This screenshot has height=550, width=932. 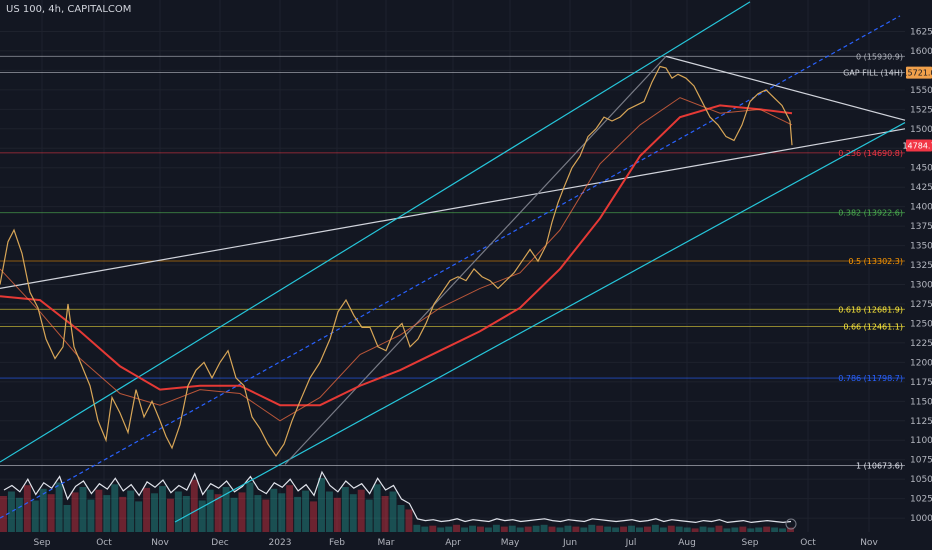 What do you see at coordinates (921, 130) in the screenshot?
I see `price-tick-label: 15000.0` at bounding box center [921, 130].